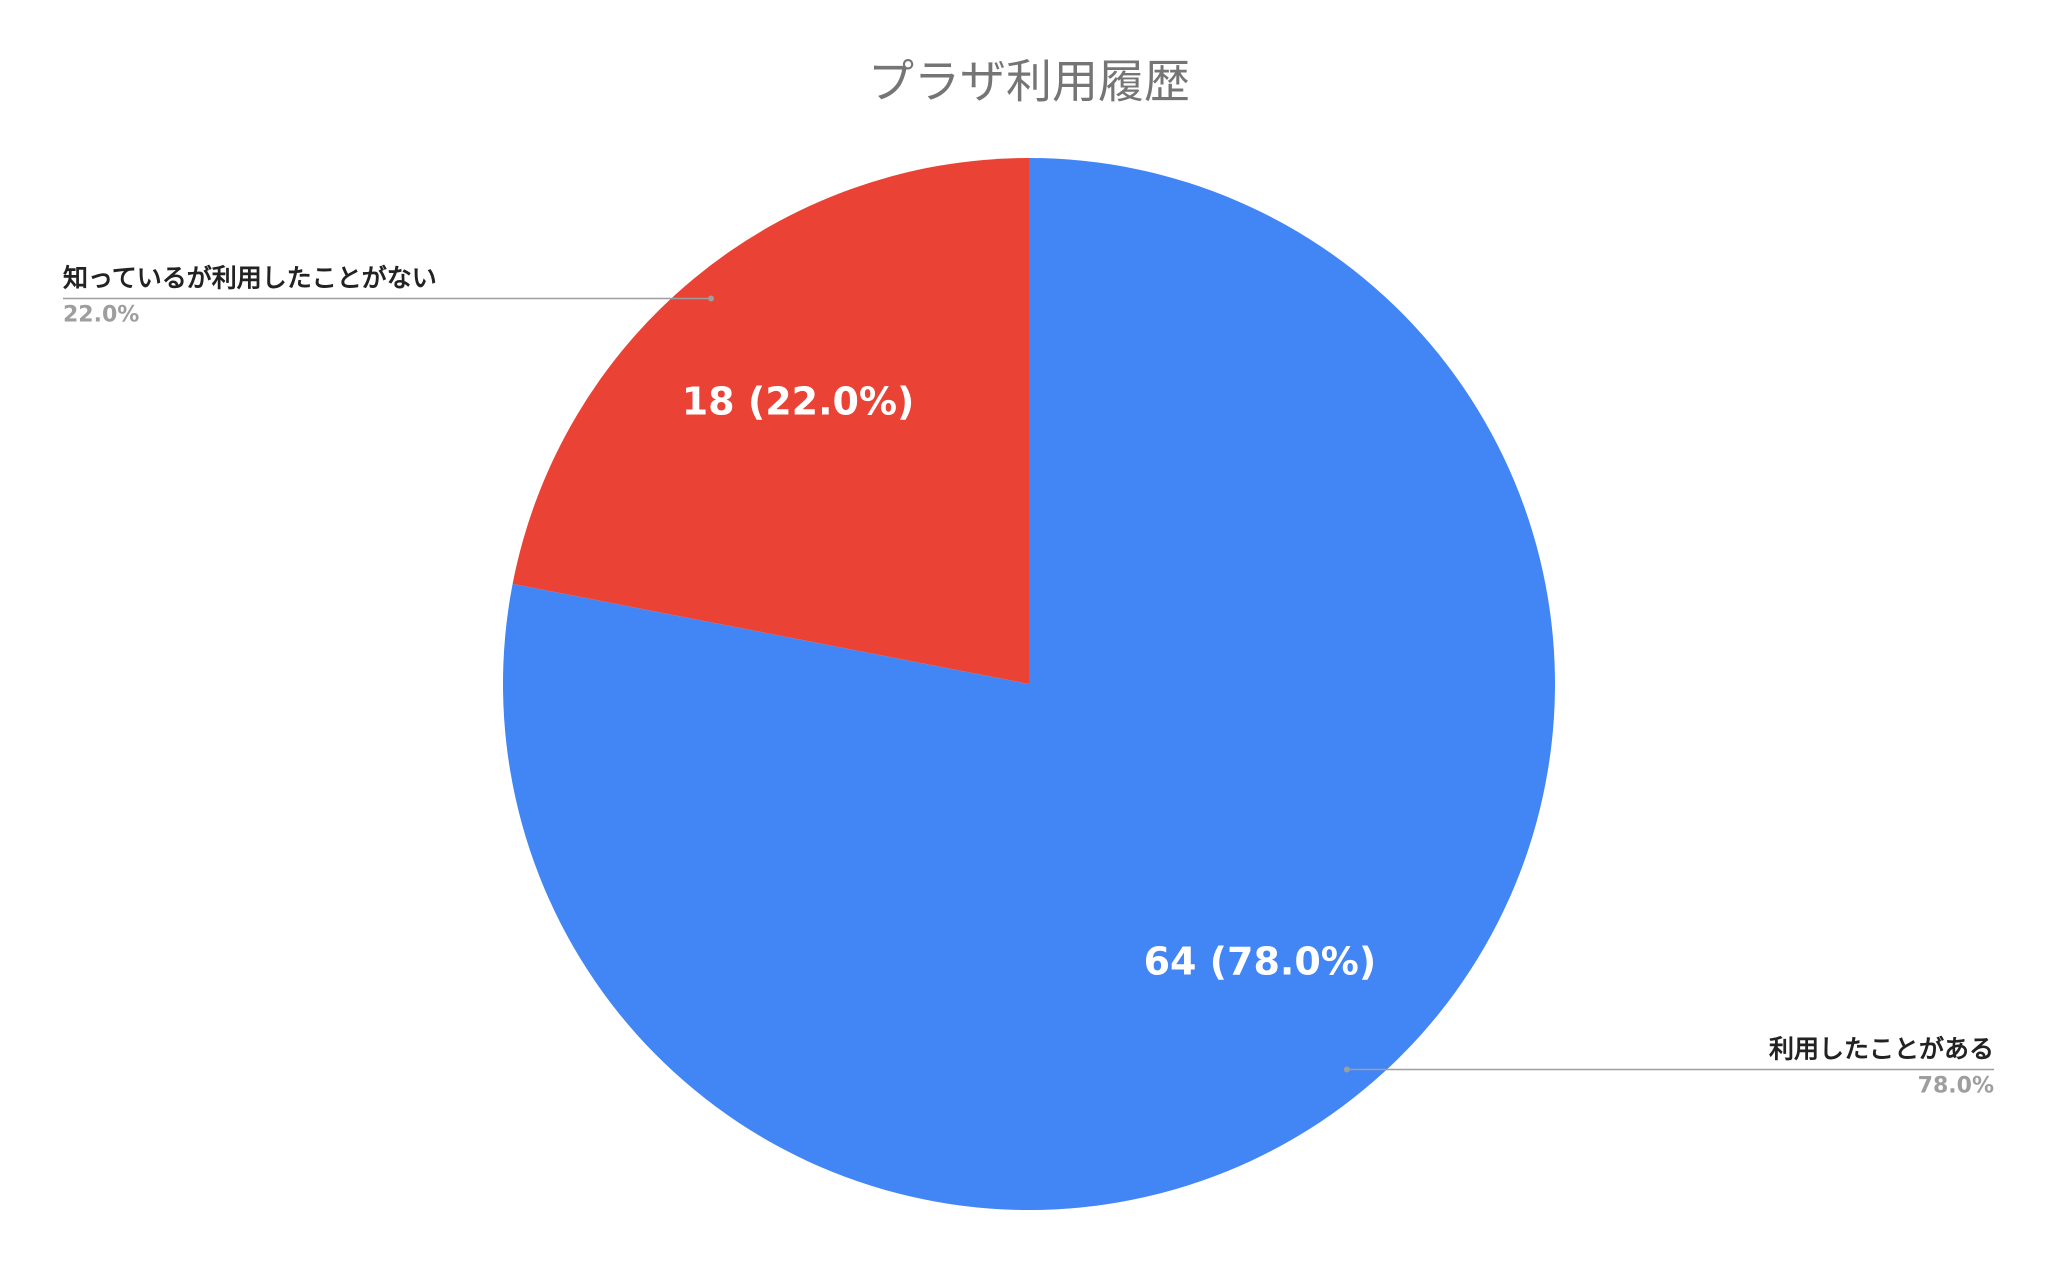 This screenshot has height=1269, width=2047. What do you see at coordinates (1956, 1086) in the screenshot?
I see `percentage-label: 78.0%` at bounding box center [1956, 1086].